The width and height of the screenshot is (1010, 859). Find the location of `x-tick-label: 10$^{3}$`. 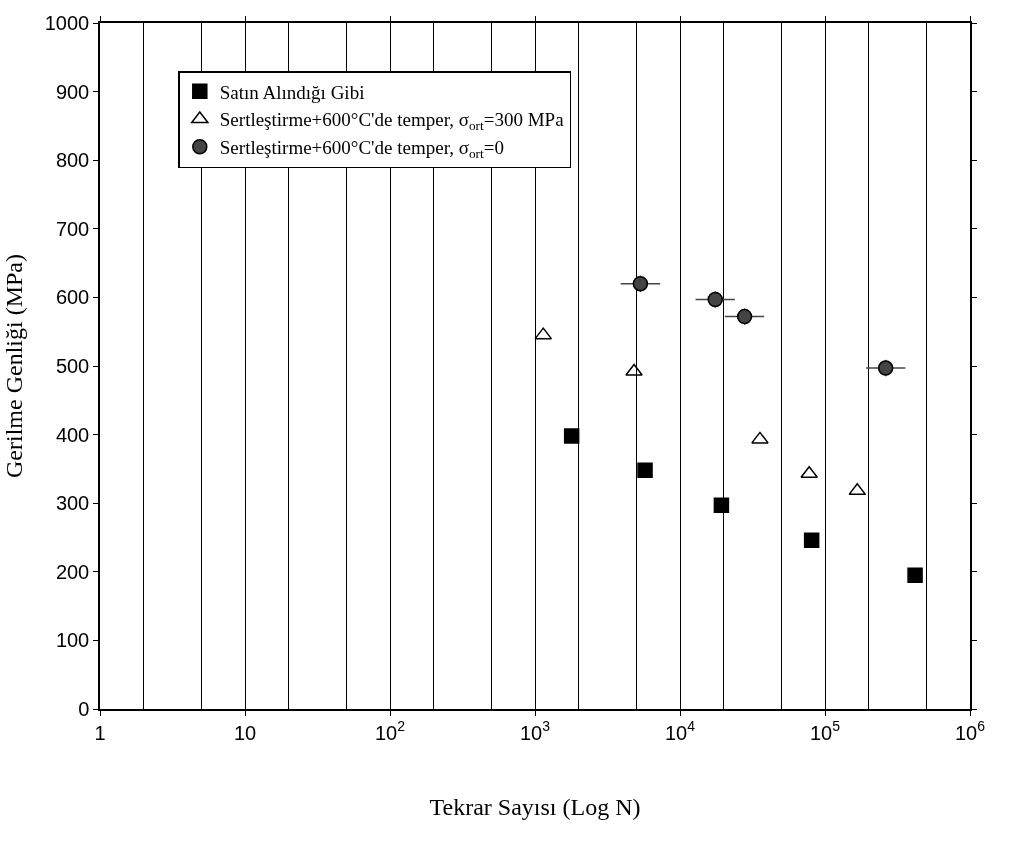

x-tick-label: 10$^{3}$ is located at coordinates (535, 731).